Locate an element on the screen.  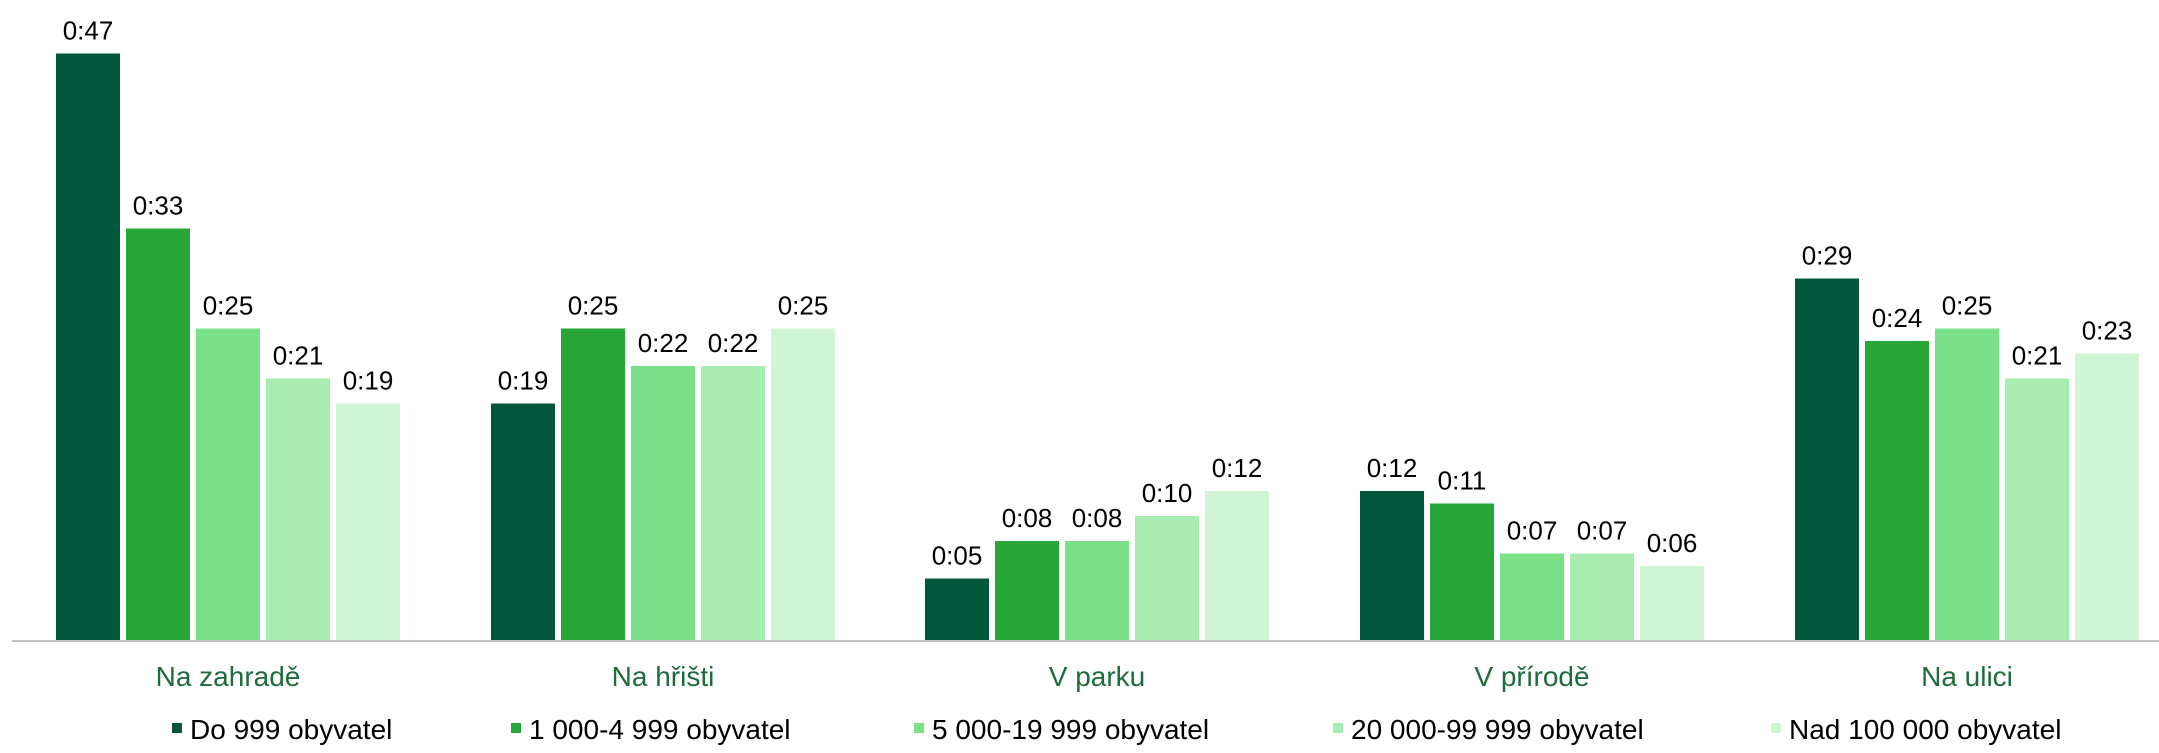
data-label: 0:47 is located at coordinates (88, 31).